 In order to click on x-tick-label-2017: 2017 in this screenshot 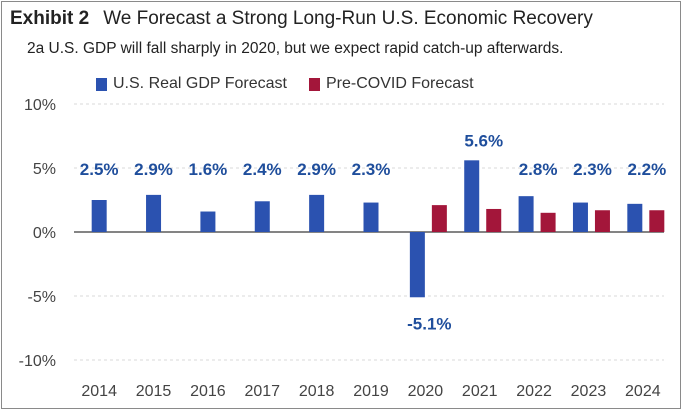, I will do `click(262, 391)`.